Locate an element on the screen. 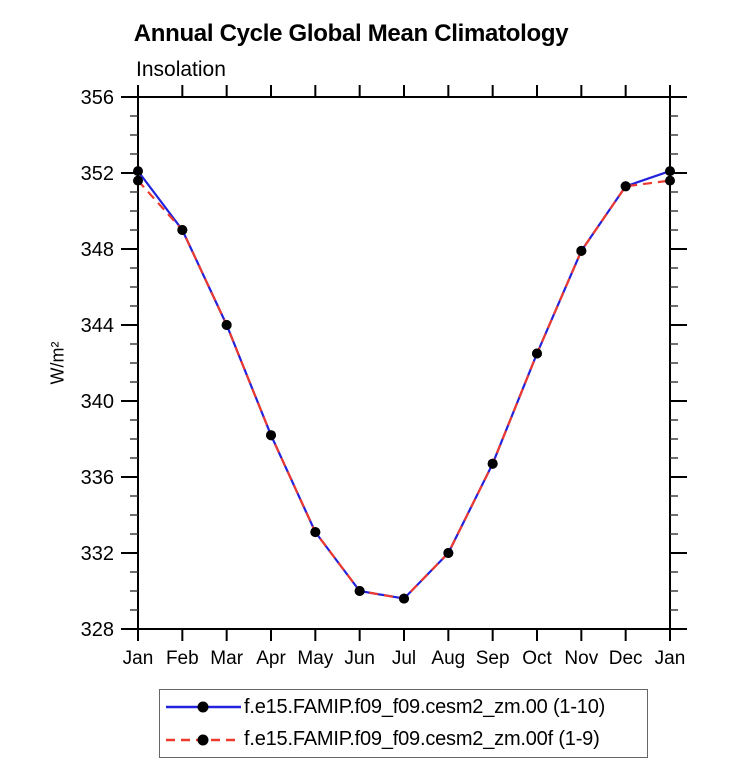 Image resolution: width=733 pixels, height=766 pixels. x-axis-month-label: Nov is located at coordinates (581, 658).